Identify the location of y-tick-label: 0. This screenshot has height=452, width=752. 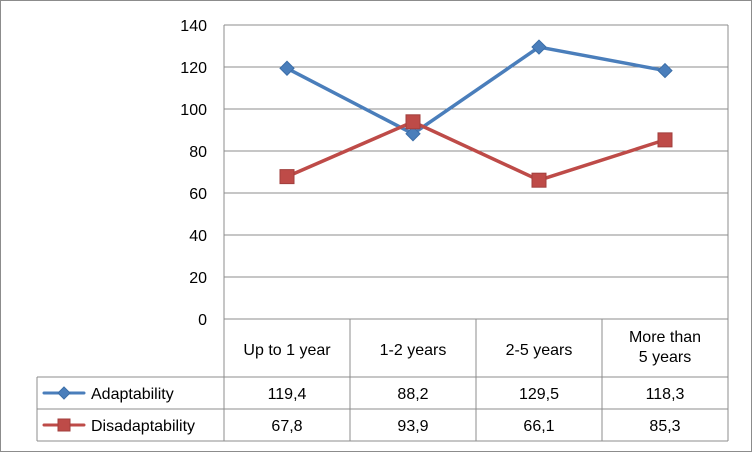
(202, 320).